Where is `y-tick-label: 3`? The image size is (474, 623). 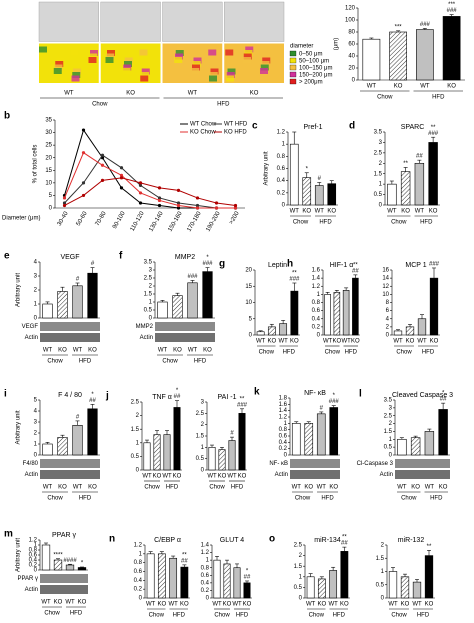
y-tick-label: 3 is located at coordinates (381, 143).